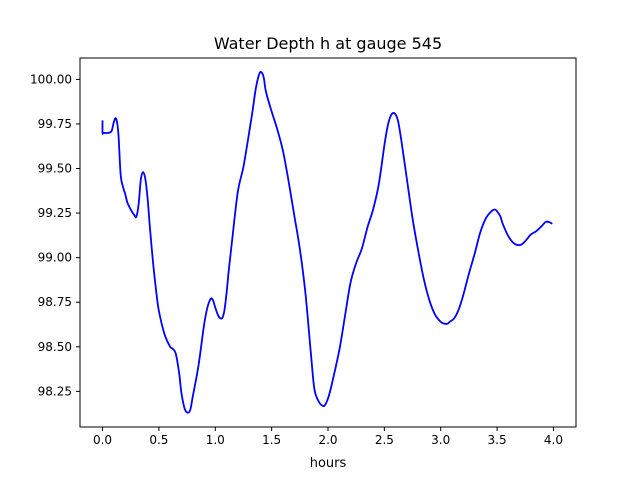 Image resolution: width=640 pixels, height=484 pixels. I want to click on x-tick-label: 2.5, so click(384, 440).